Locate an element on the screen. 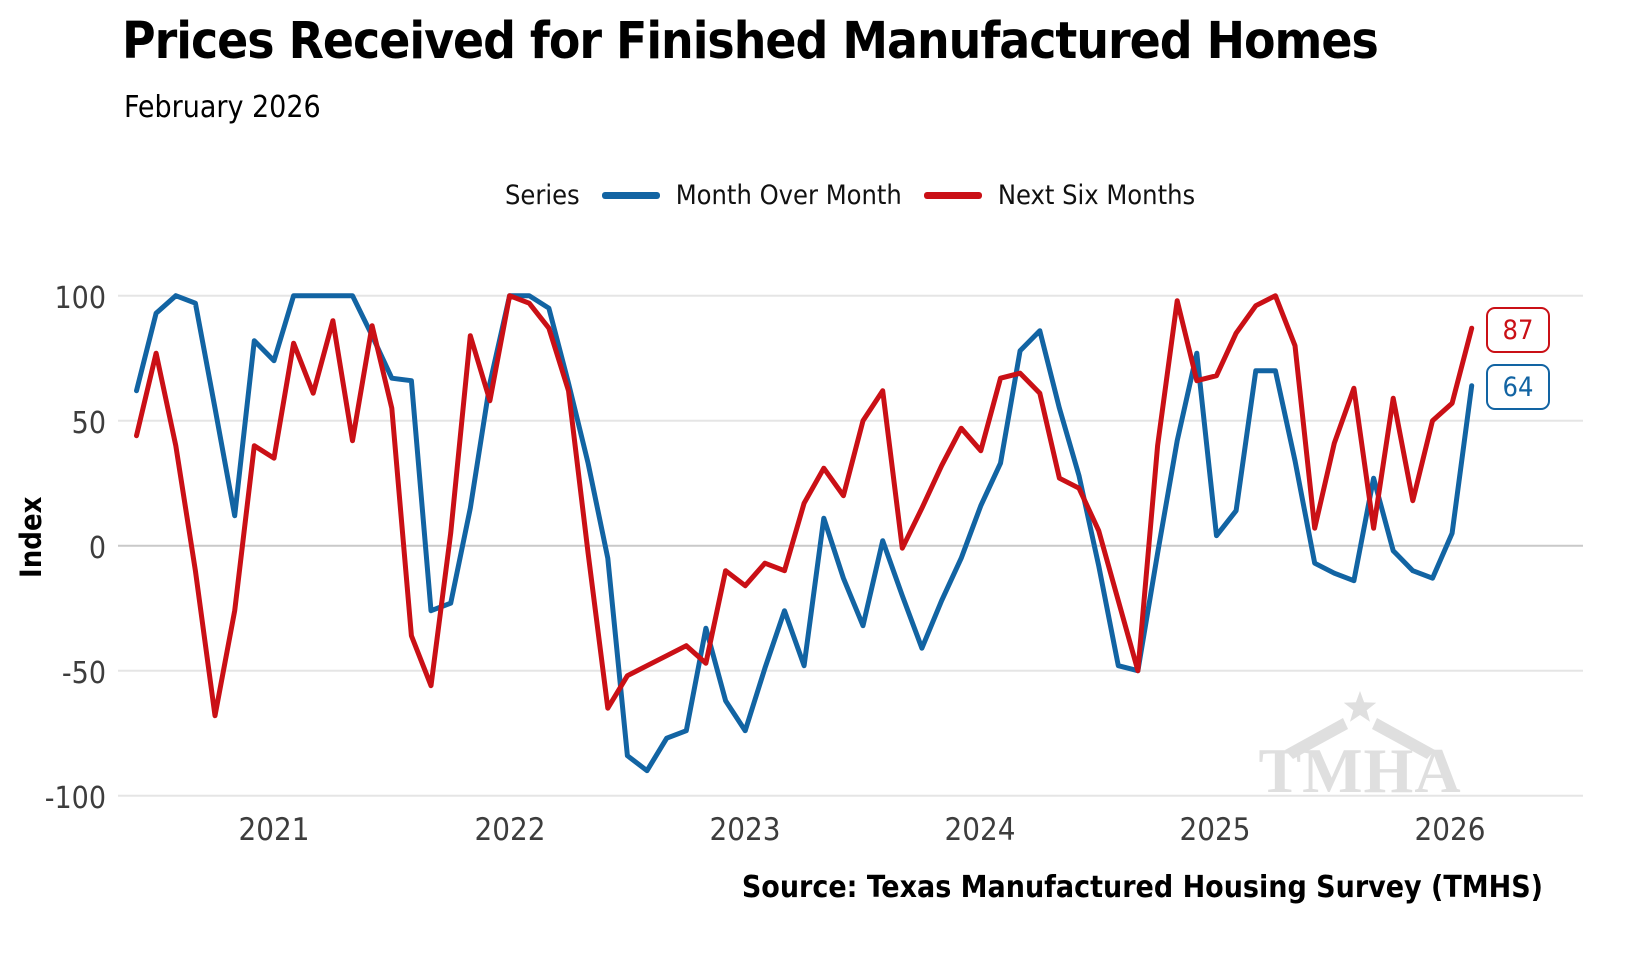 Image resolution: width=1643 pixels, height=960 pixels. legend-item-label: Next Six Months is located at coordinates (1096, 195).